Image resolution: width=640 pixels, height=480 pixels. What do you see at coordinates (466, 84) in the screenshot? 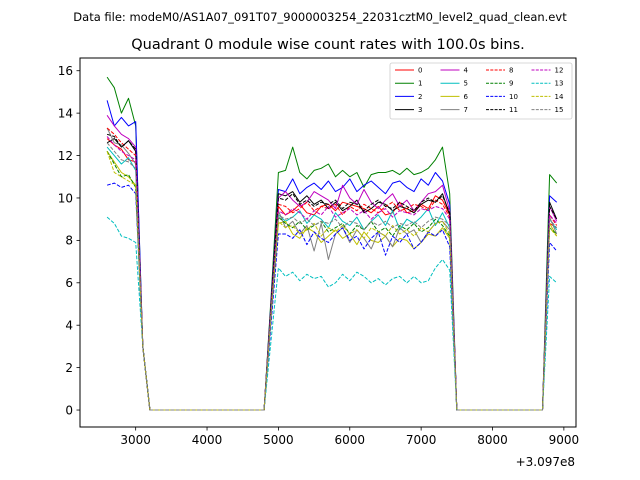
I see `legend-label: 5` at bounding box center [466, 84].